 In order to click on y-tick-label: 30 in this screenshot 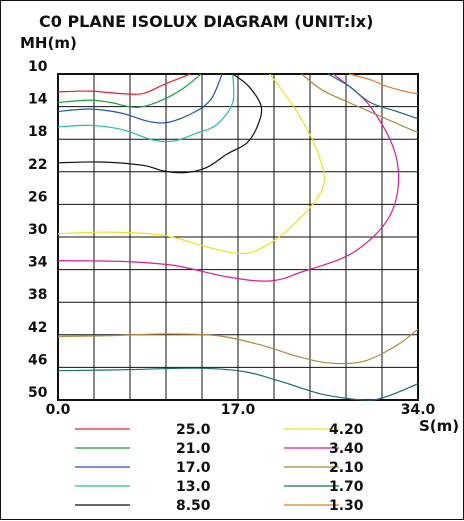, I will do `click(38, 230)`.